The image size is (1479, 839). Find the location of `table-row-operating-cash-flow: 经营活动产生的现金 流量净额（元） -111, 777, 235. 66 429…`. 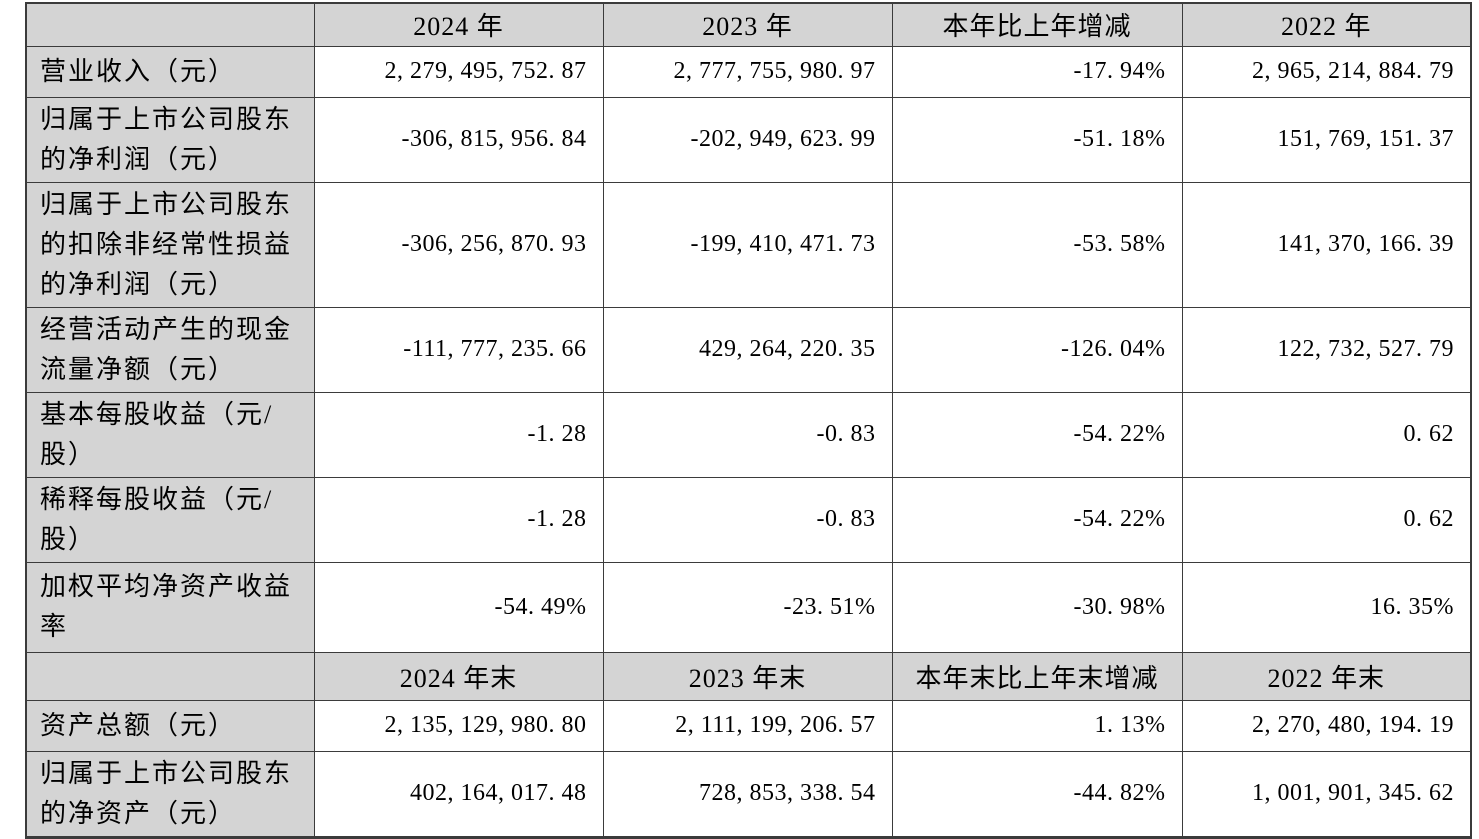

table-row-operating-cash-flow: 经营活动产生的现金 流量净额（元） -111, 777, 235. 66 429… is located at coordinates (748, 349).